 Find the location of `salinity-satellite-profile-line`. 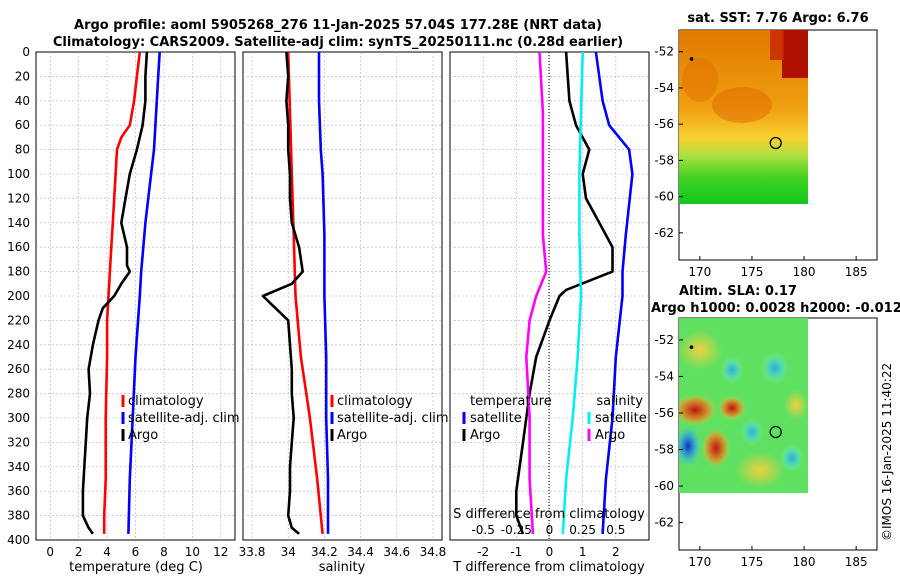

salinity-satellite-profile-line is located at coordinates (572, 292).